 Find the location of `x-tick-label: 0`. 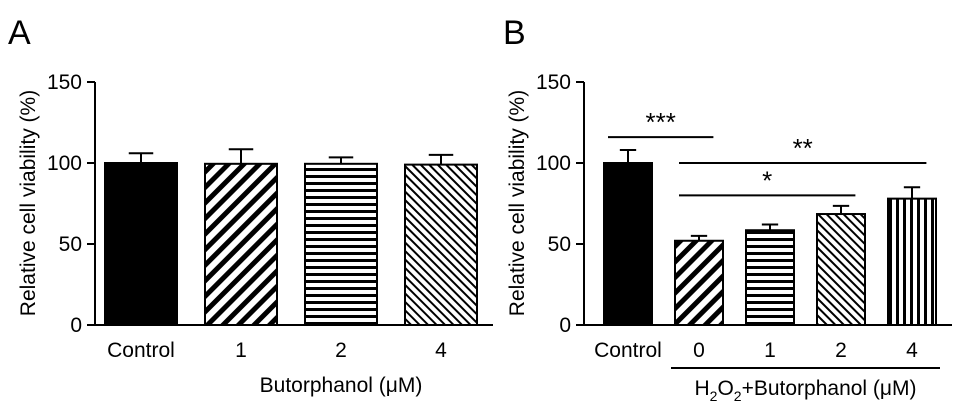

x-tick-label: 0 is located at coordinates (699, 350).